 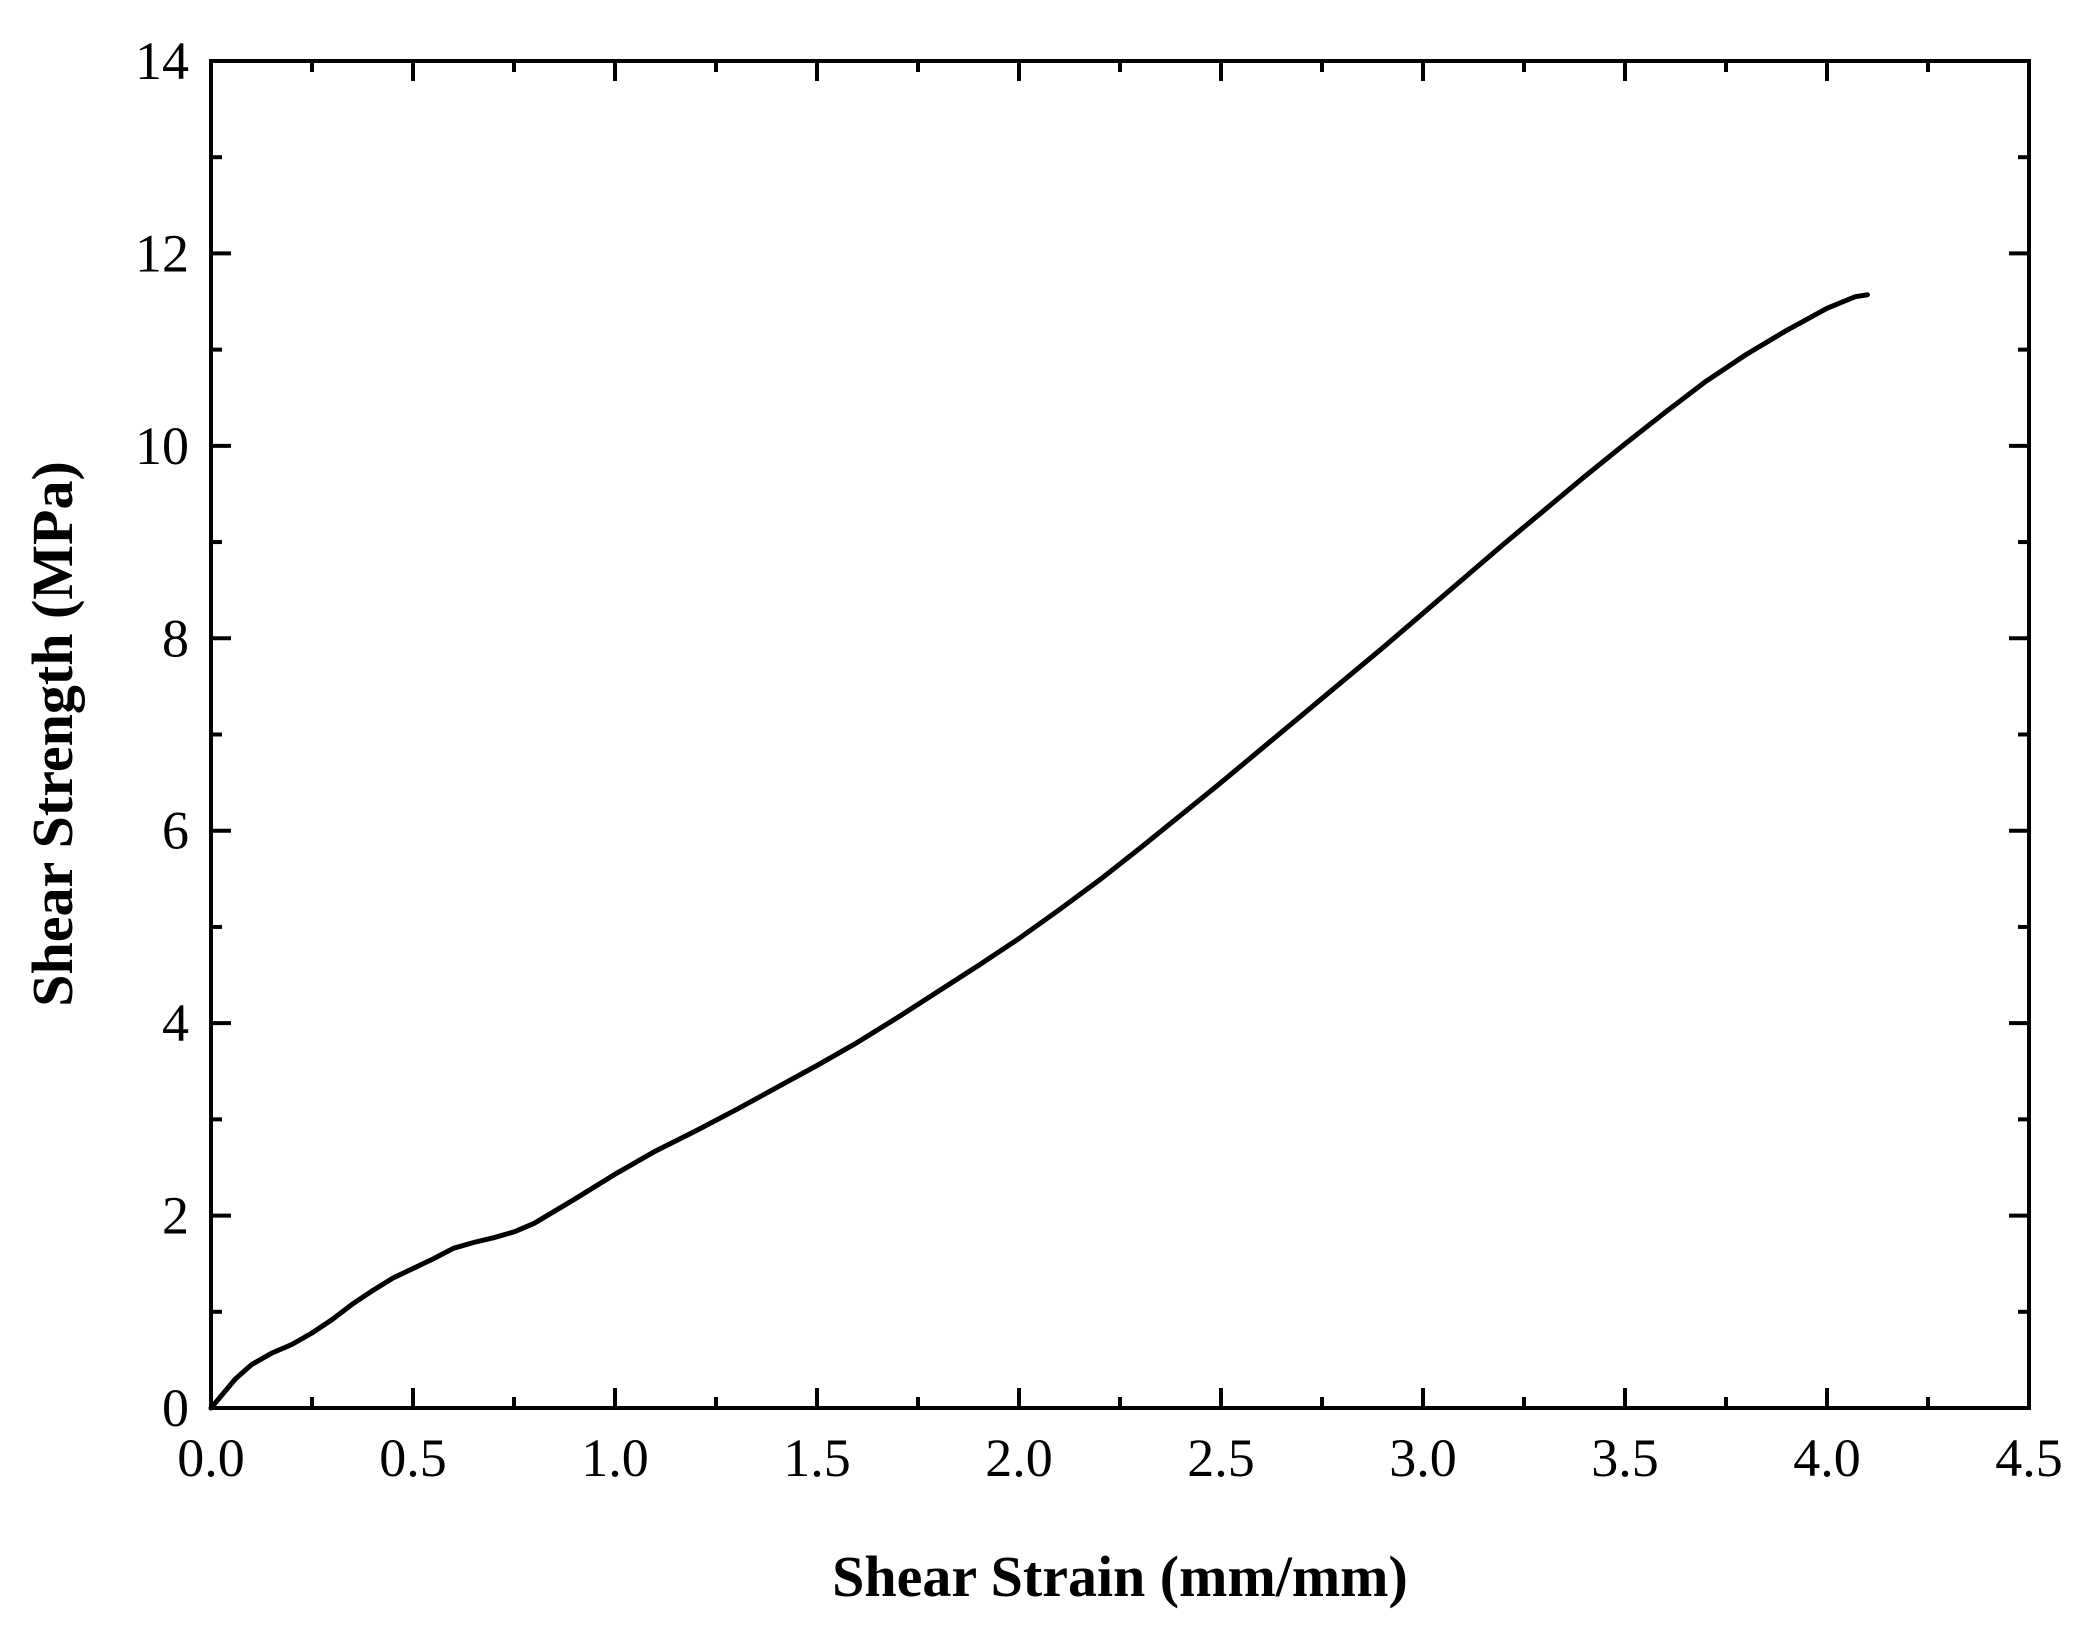 What do you see at coordinates (1827, 1458) in the screenshot?
I see `x-tick-label: 4.0` at bounding box center [1827, 1458].